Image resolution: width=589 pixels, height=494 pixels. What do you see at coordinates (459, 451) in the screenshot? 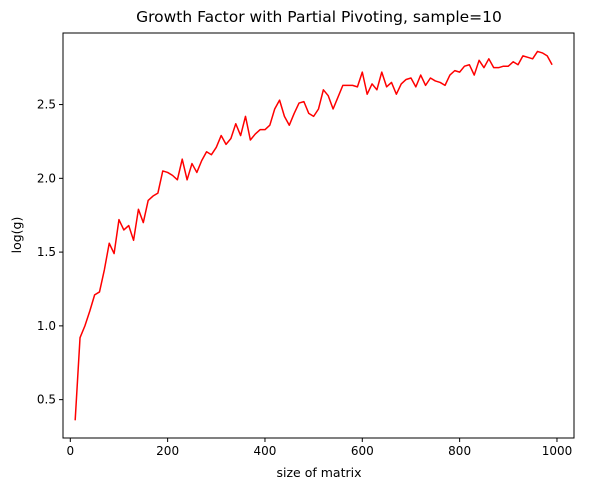
I see `x-tick-label: 800` at bounding box center [459, 451].